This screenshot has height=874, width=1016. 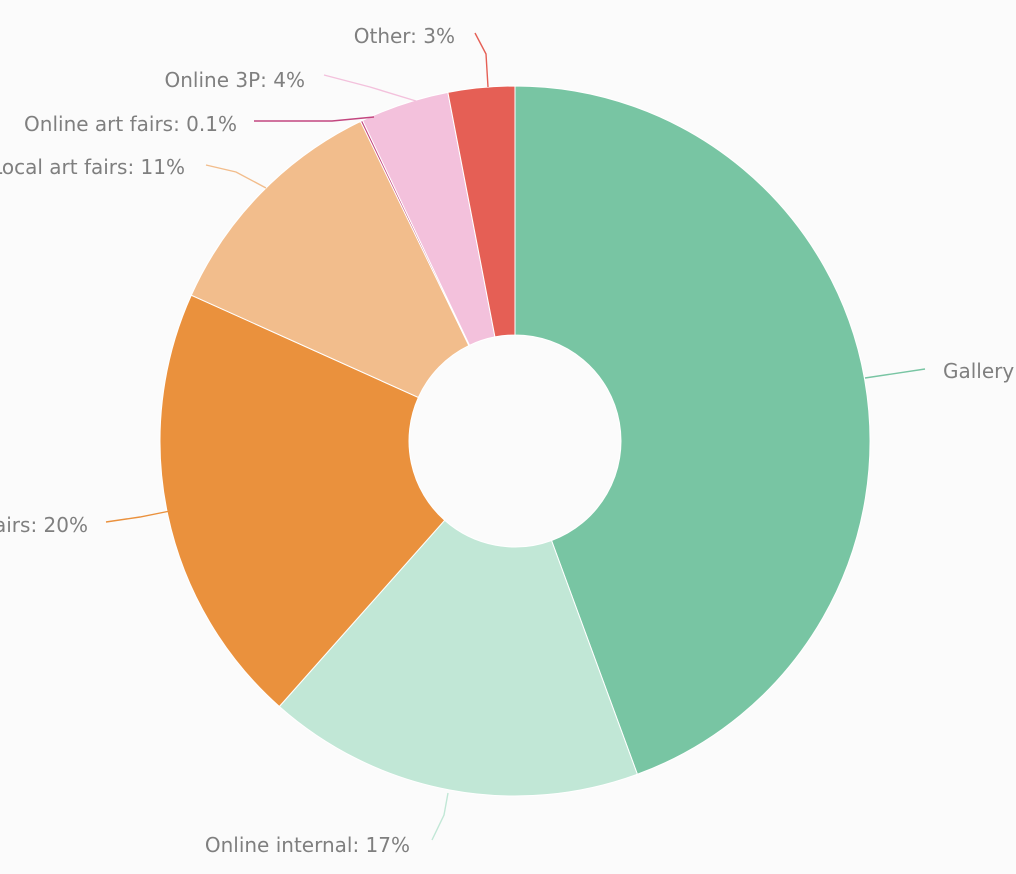 I want to click on slice-other, so click(x=481, y=211).